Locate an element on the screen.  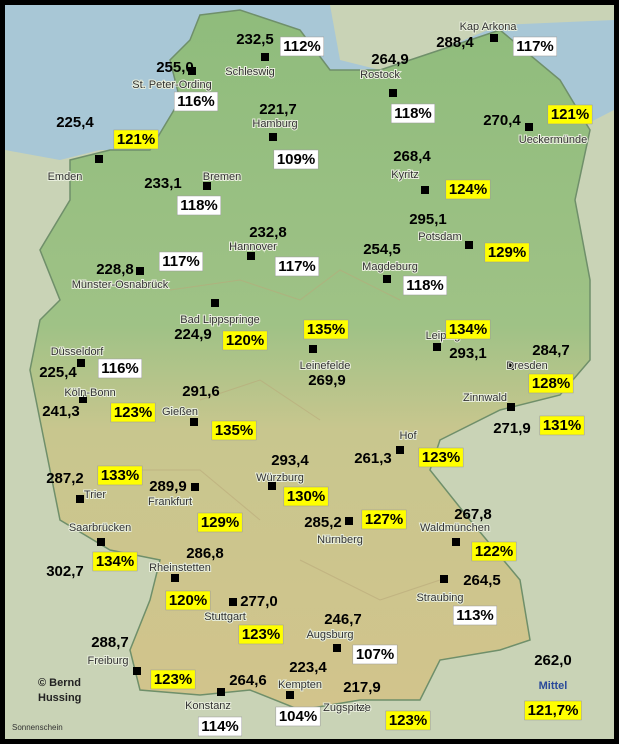
sunshine-value: 241,3 is located at coordinates (61, 411).